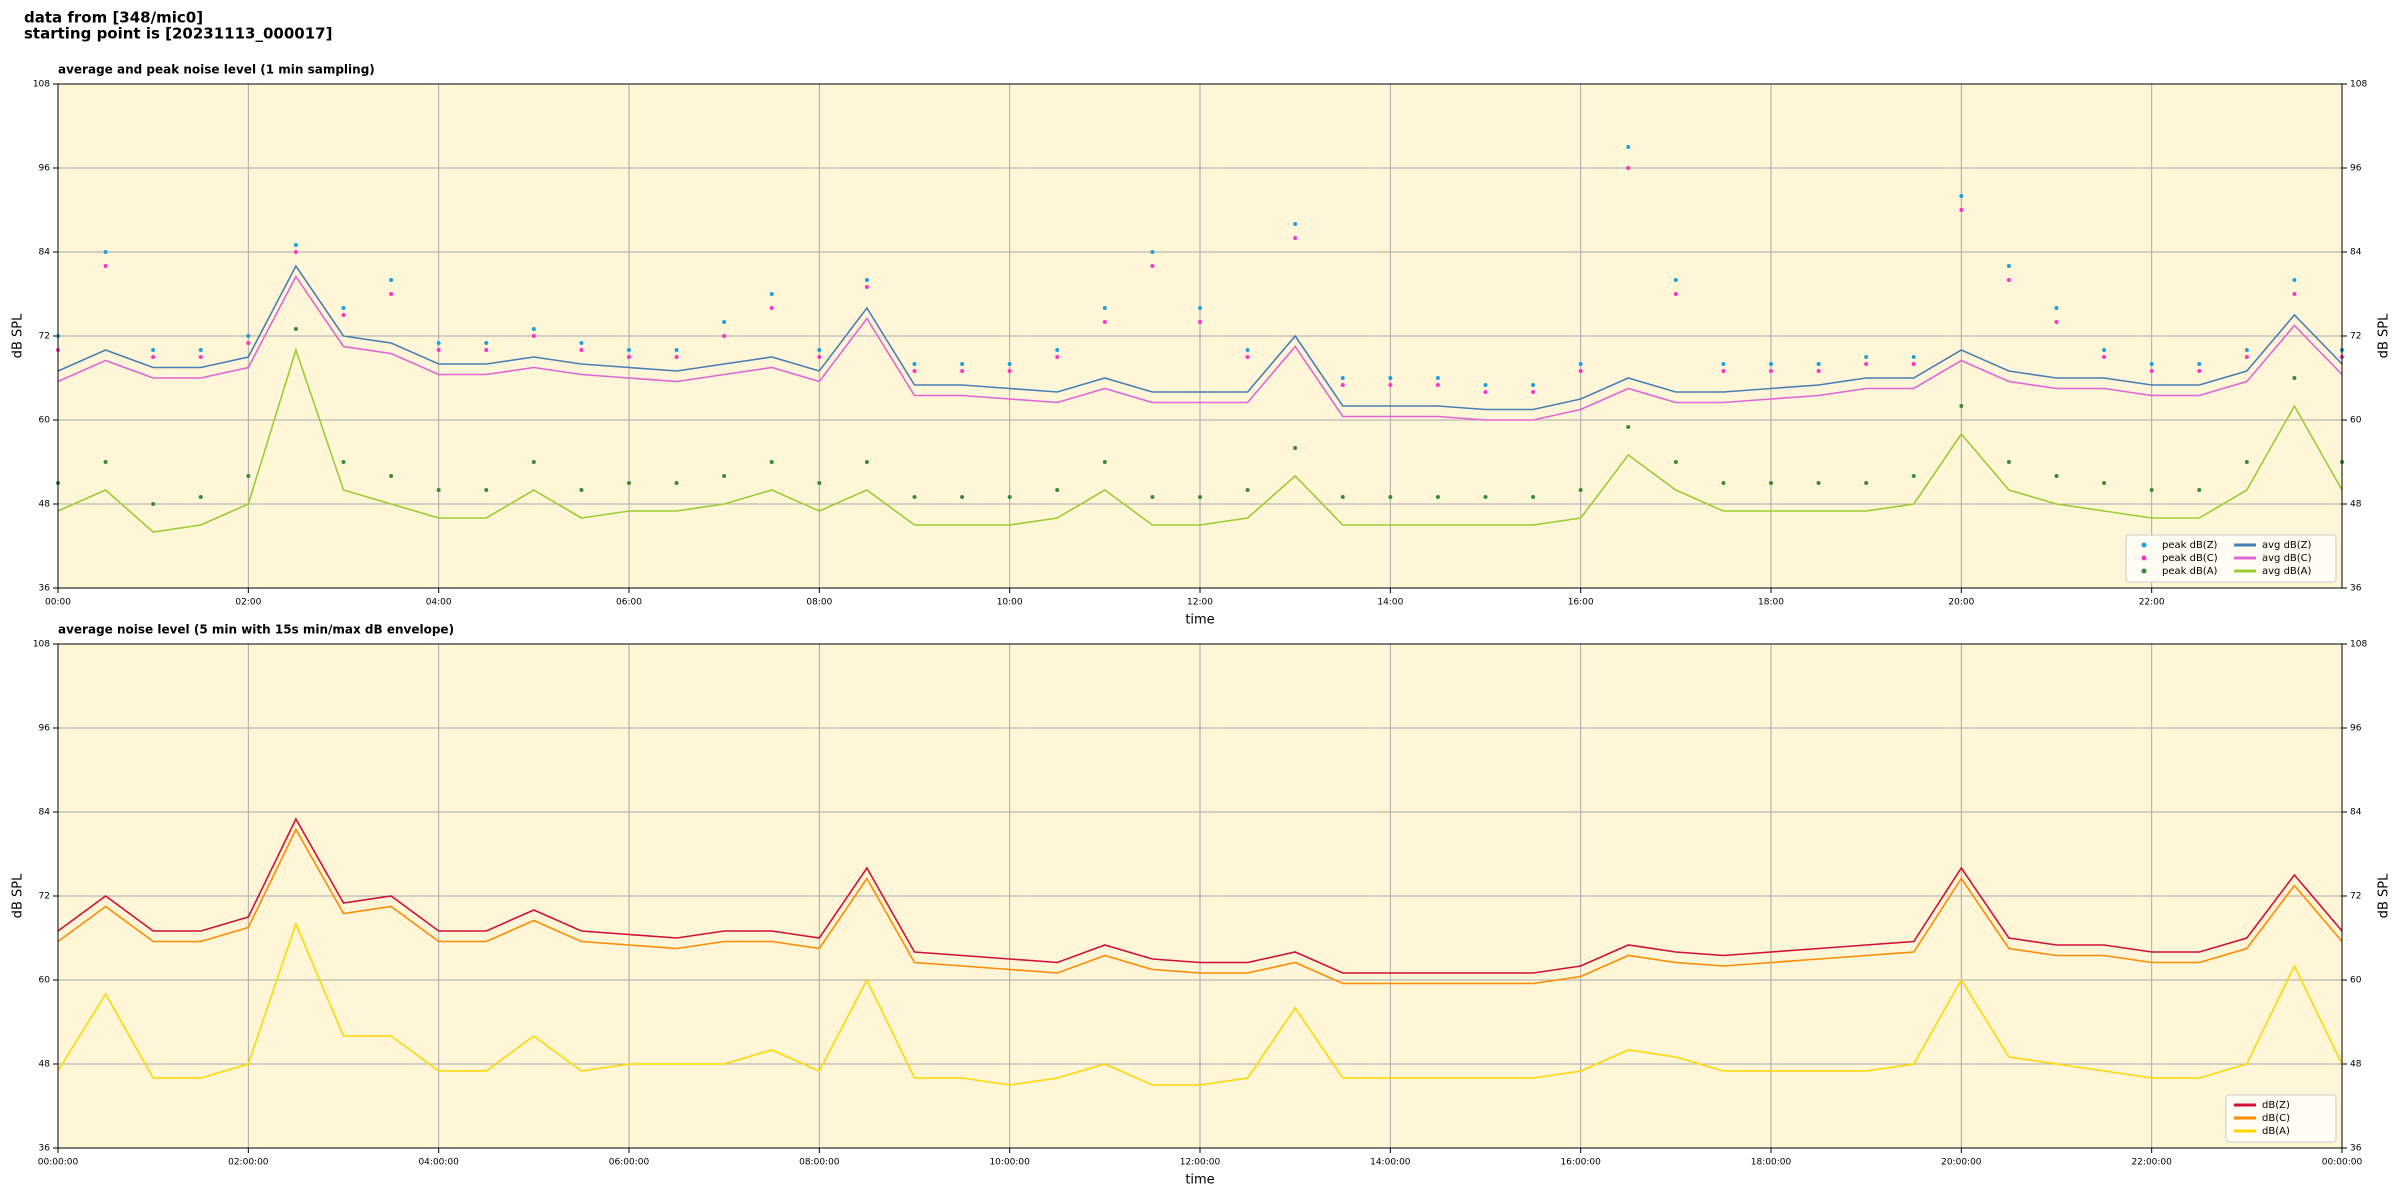  What do you see at coordinates (2355, 897) in the screenshot?
I see `y-tick-label: 72` at bounding box center [2355, 897].